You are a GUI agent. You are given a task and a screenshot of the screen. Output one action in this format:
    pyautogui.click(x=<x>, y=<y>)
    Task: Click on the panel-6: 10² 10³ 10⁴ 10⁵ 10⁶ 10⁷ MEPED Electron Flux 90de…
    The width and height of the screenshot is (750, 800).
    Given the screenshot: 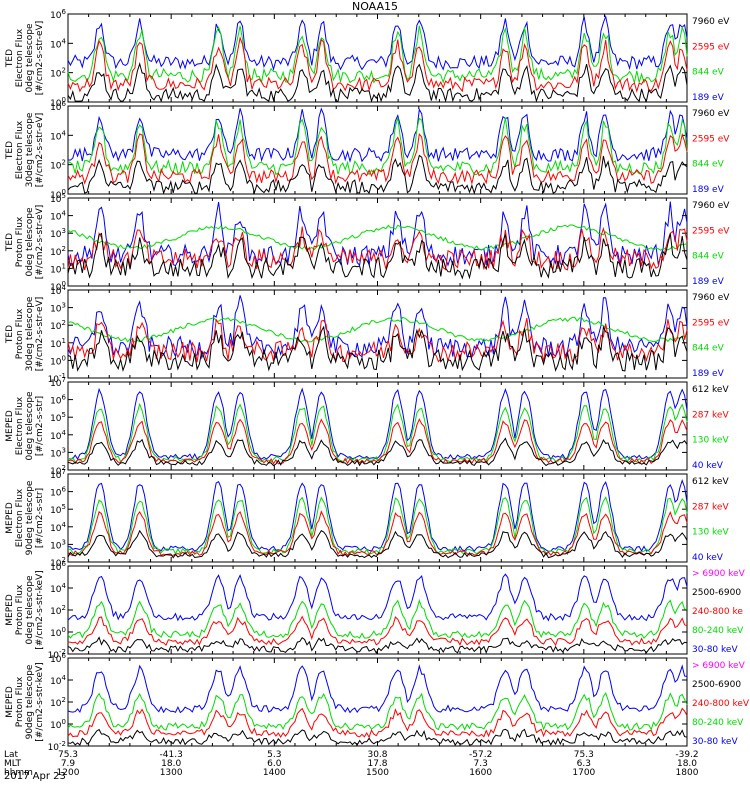 What is the action you would take?
    pyautogui.click(x=367, y=518)
    